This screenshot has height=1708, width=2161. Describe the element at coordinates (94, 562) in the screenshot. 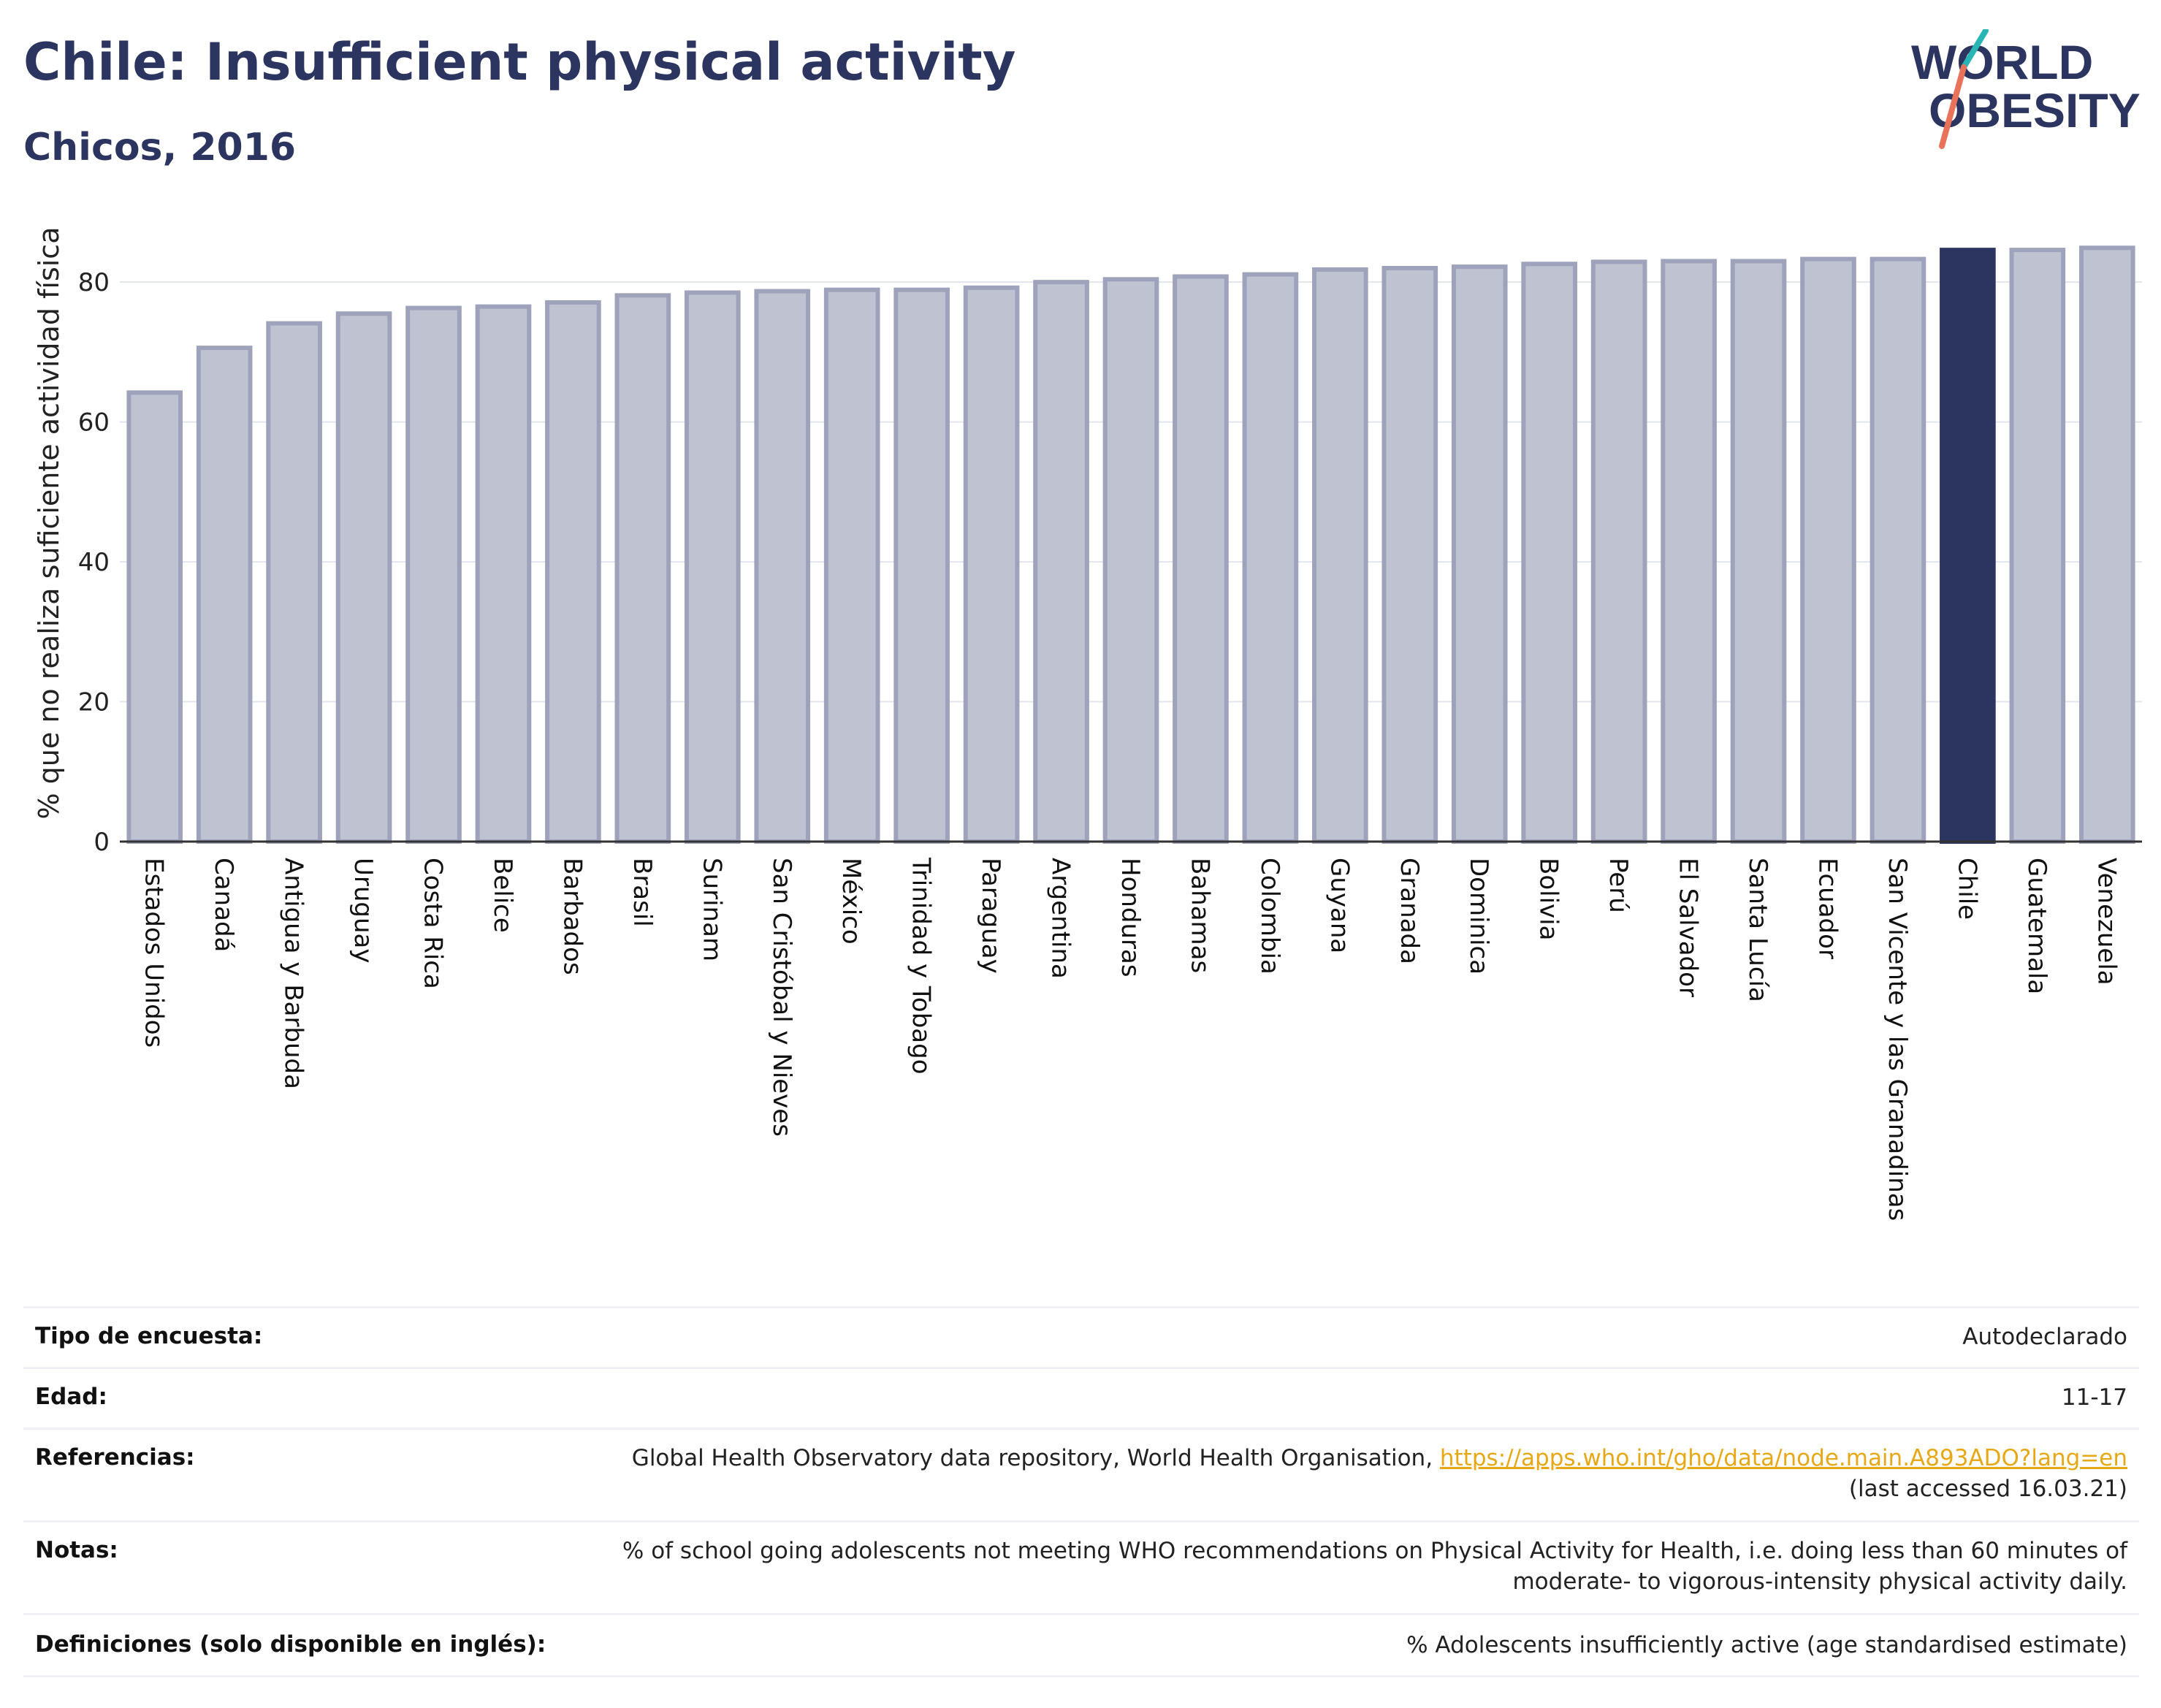

I see `y-tick-label: 40` at that location.